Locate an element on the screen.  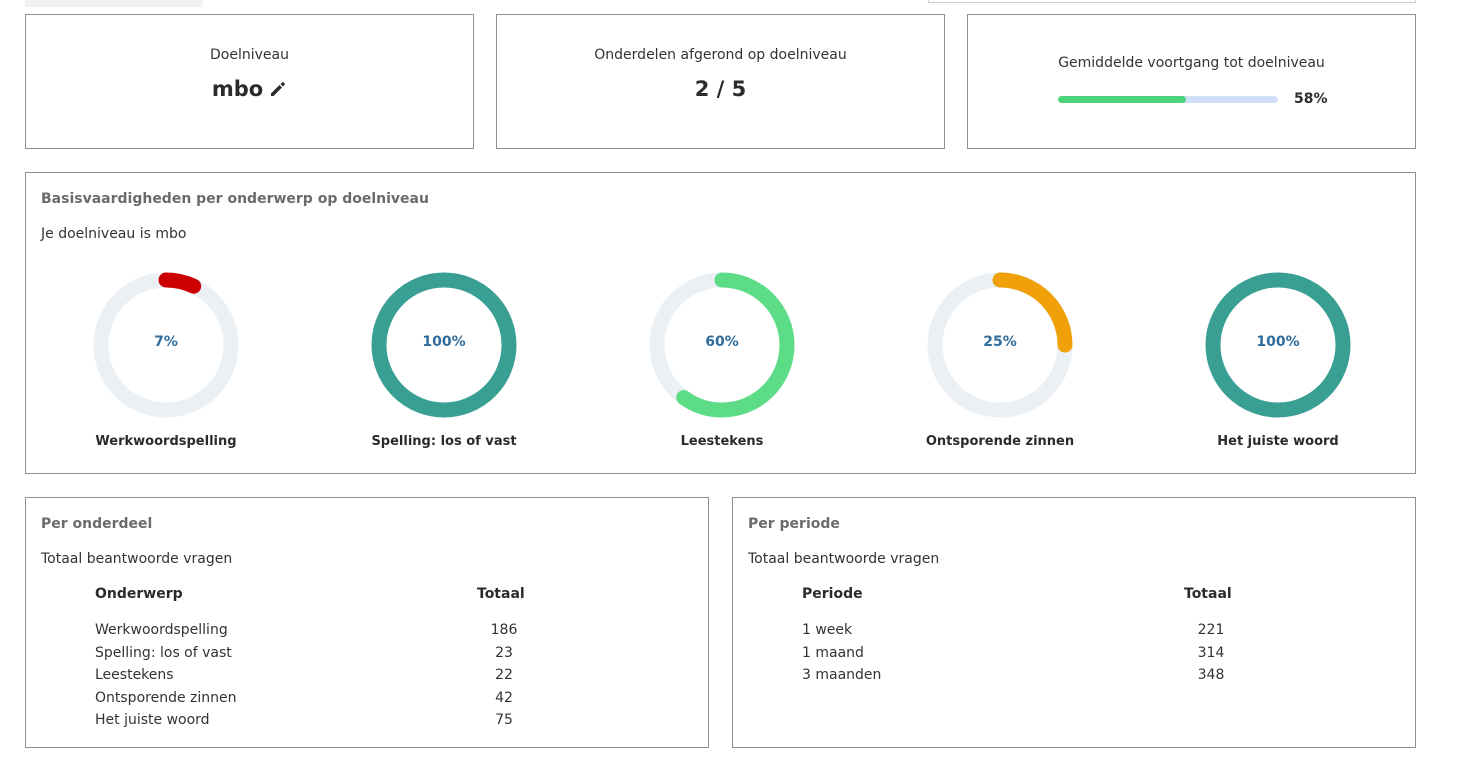
onderdelen-value: 2 / 5 is located at coordinates (720, 89).